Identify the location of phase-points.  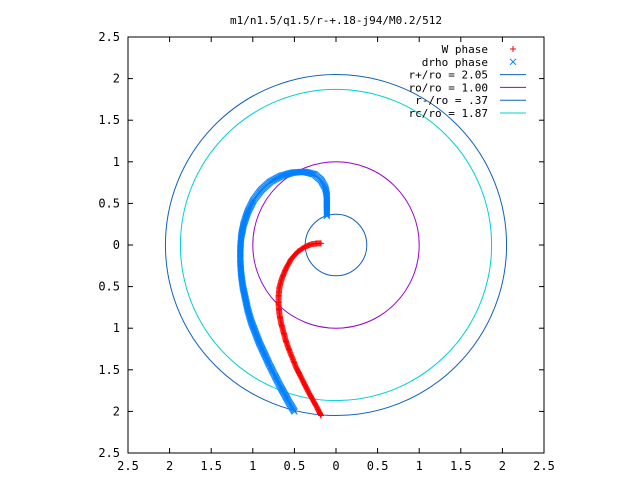
(283, 293).